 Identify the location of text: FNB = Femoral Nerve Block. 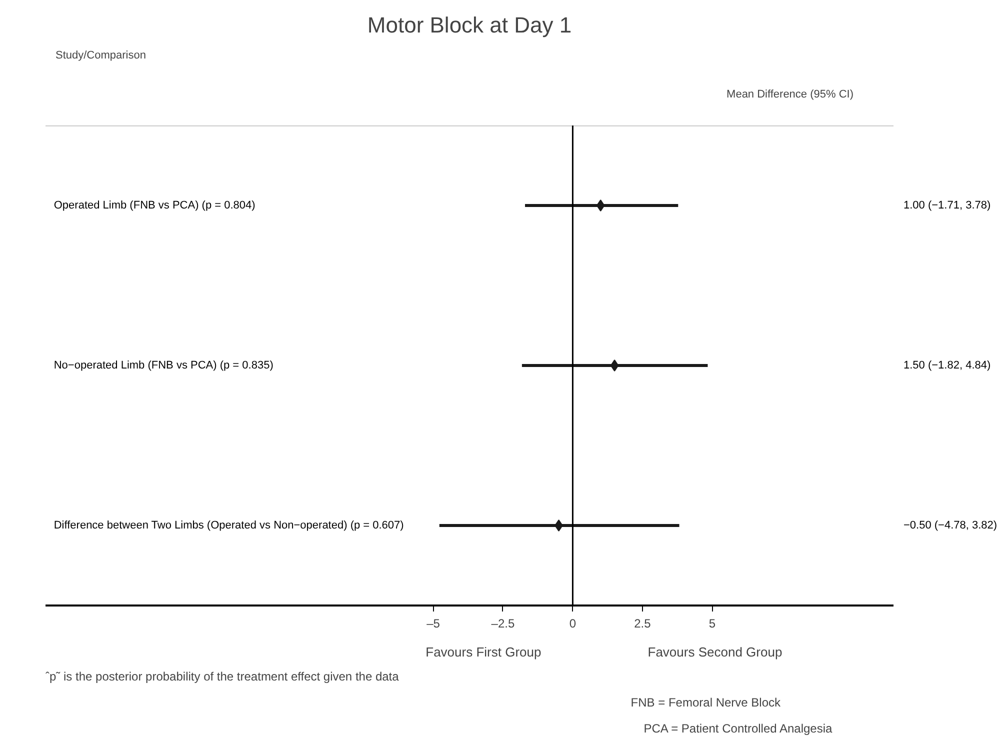
(706, 703).